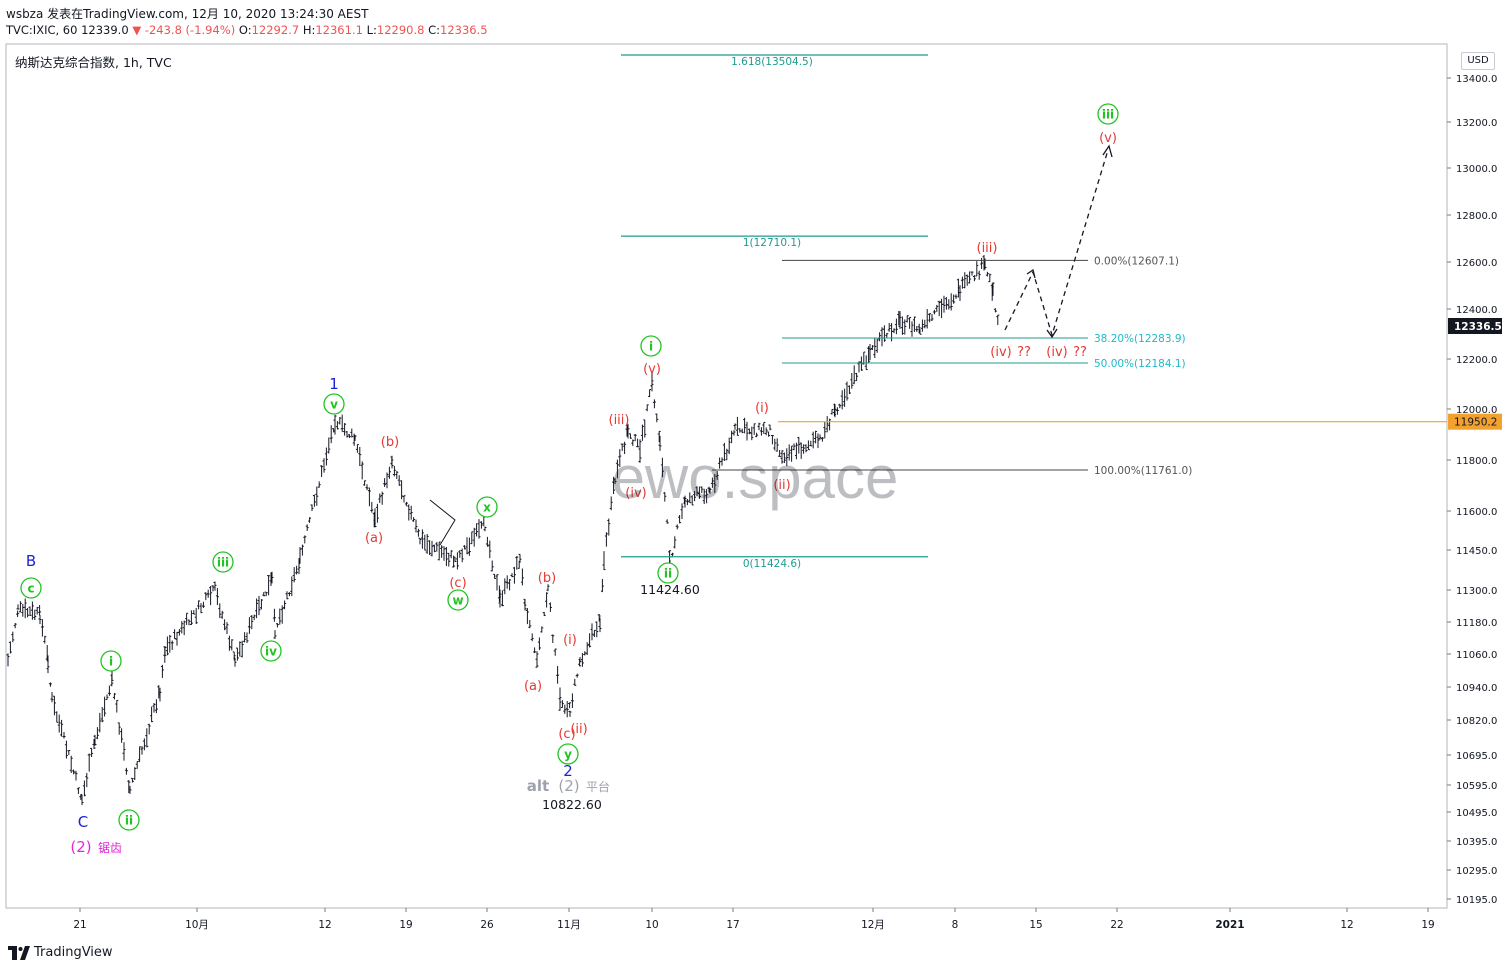 The image size is (1510, 974). I want to click on price-axis-label: 10695.0, so click(1476, 756).